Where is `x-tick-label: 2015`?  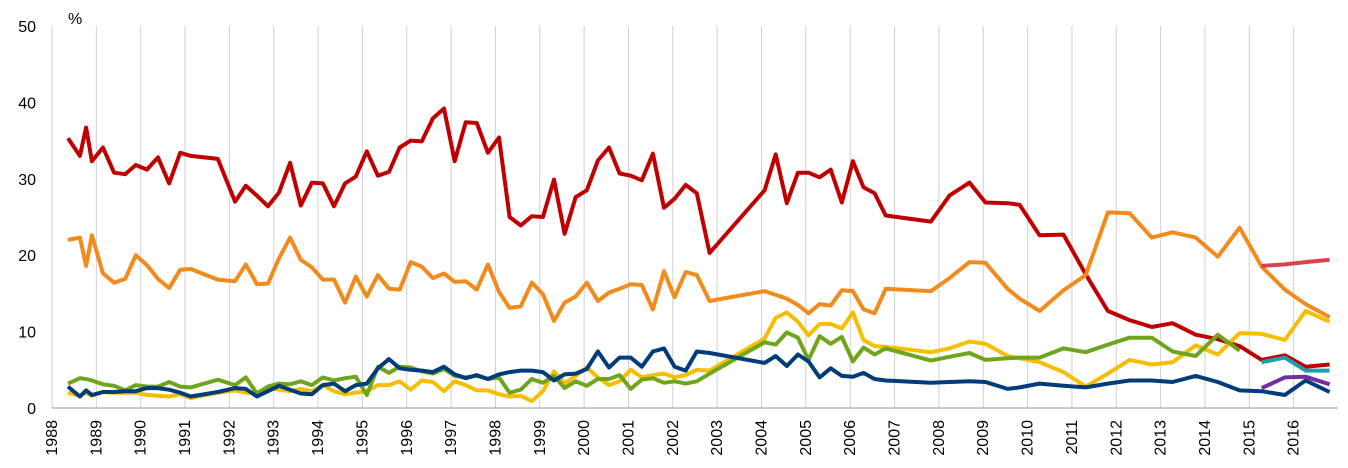 x-tick-label: 2015 is located at coordinates (1249, 438).